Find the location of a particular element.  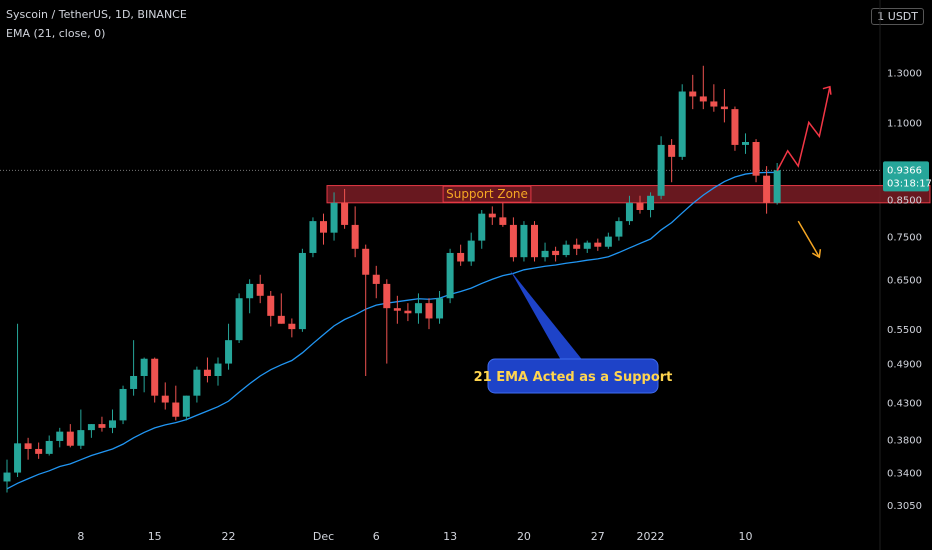

ema-callout-text: 21 EMA Acted as a Support is located at coordinates (573, 377).